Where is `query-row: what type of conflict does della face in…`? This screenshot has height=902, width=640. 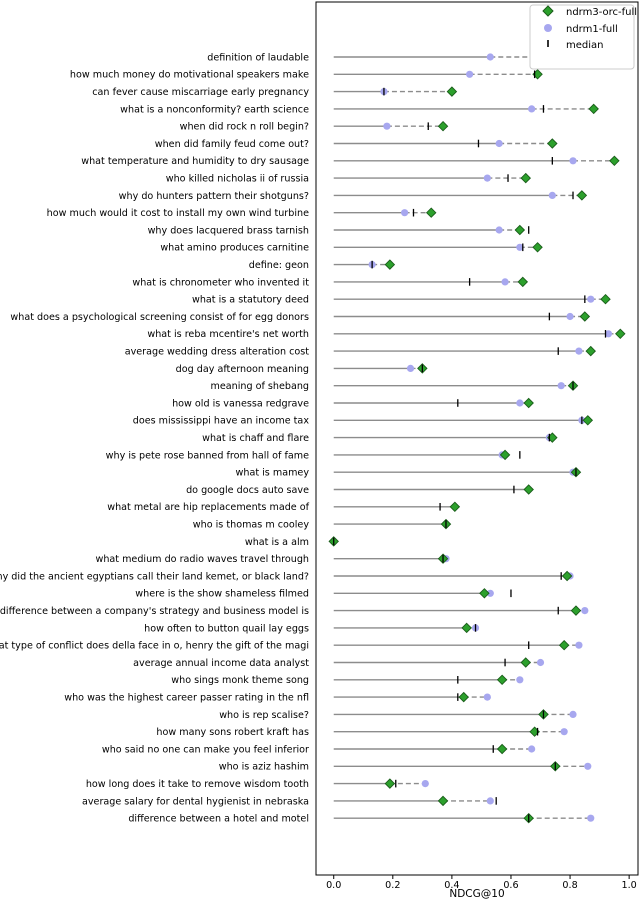 query-row: what type of conflict does della face in… is located at coordinates (291, 645).